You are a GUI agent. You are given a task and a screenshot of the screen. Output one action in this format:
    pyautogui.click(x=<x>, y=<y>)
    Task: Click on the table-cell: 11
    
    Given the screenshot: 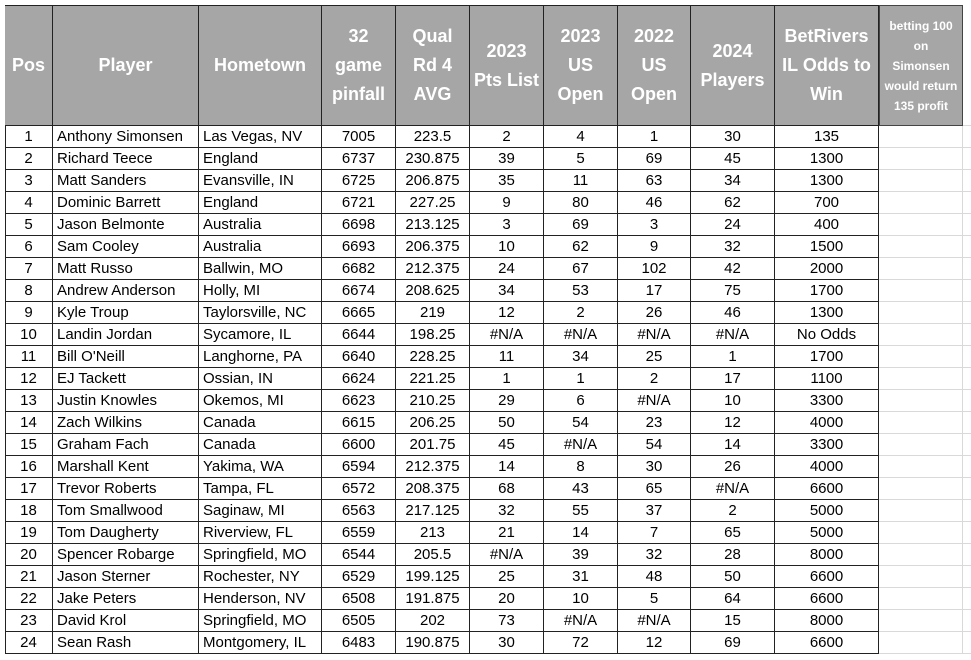 What is the action you would take?
    pyautogui.click(x=29, y=357)
    